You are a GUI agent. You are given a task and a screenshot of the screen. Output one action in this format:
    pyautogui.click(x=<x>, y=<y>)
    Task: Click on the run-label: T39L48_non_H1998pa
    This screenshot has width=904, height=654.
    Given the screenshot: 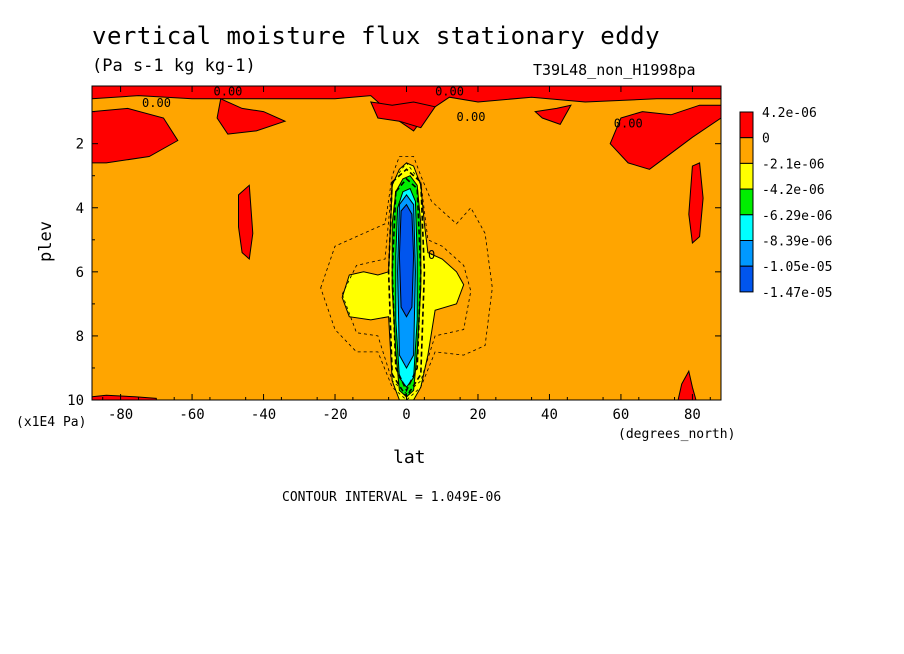 What is the action you would take?
    pyautogui.click(x=614, y=70)
    